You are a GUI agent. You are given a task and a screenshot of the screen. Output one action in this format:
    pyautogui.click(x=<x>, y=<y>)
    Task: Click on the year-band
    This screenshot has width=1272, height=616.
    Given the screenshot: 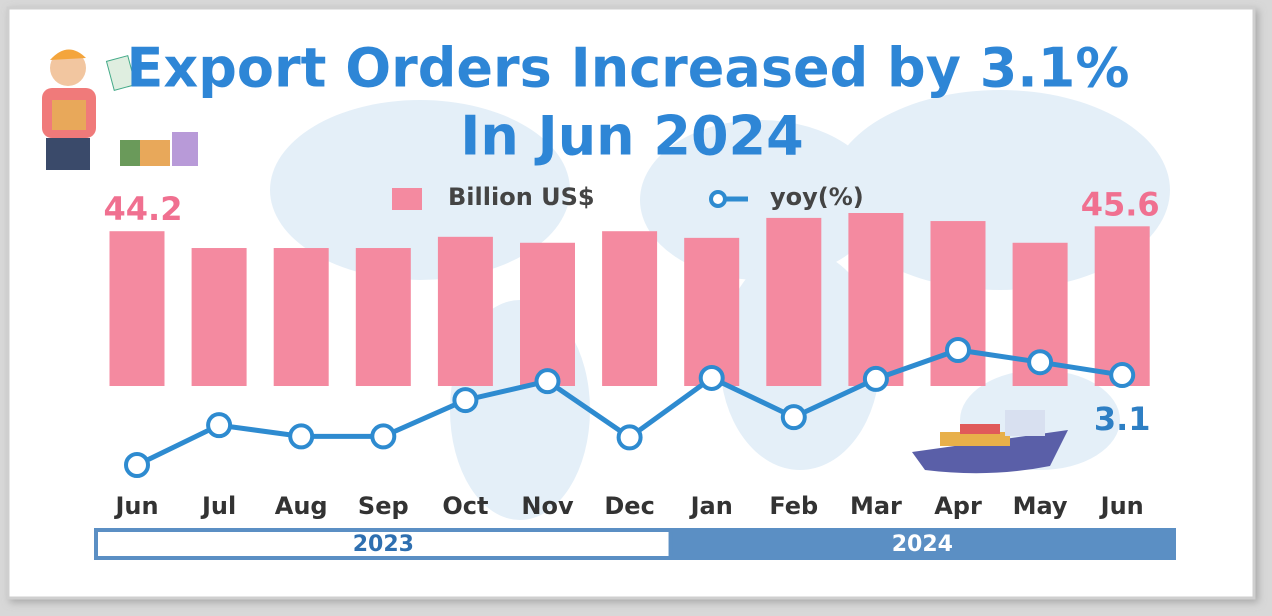 What is the action you would take?
    pyautogui.click(x=922, y=544)
    